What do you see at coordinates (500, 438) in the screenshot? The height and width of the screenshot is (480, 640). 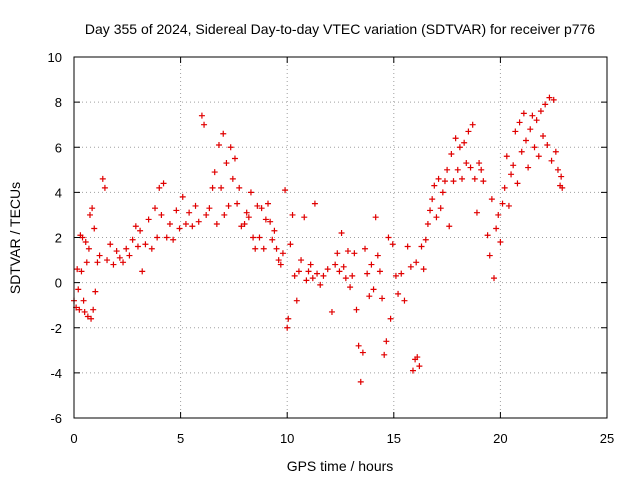 I see `x-tick-label: 20` at bounding box center [500, 438].